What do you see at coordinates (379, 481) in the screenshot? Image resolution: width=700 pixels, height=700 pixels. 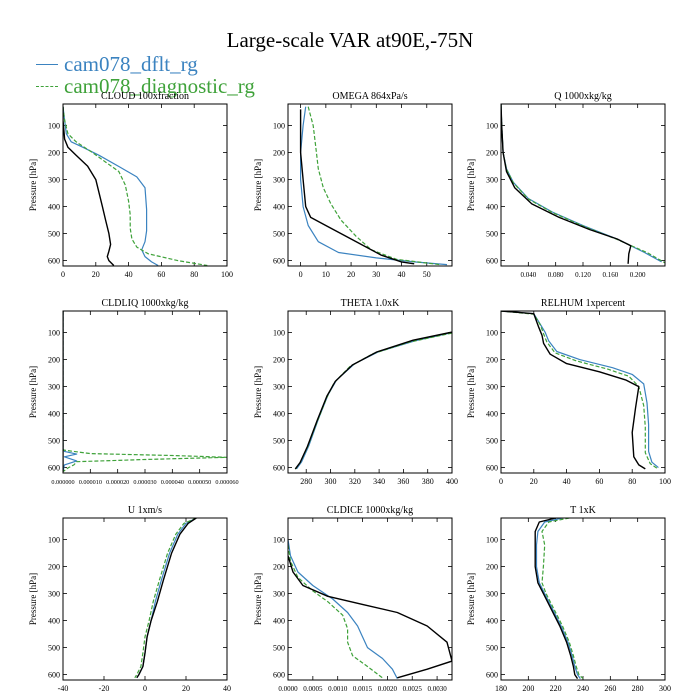 I see `x-tick-label: 340` at bounding box center [379, 481].